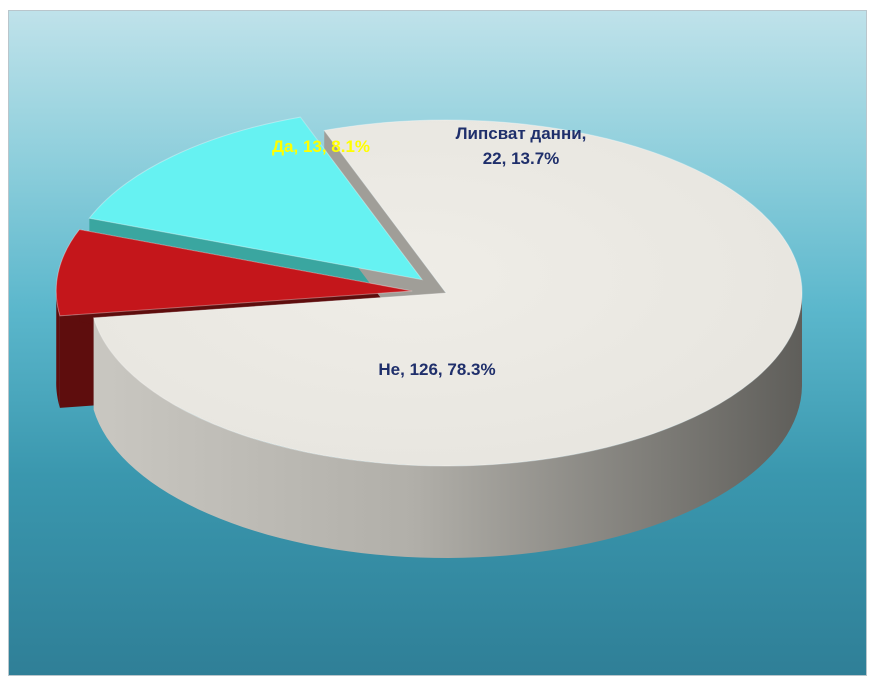 The height and width of the screenshot is (686, 875). What do you see at coordinates (521, 146) in the screenshot?
I see `data-label-2: Липсват данни, 22, 13.7%` at bounding box center [521, 146].